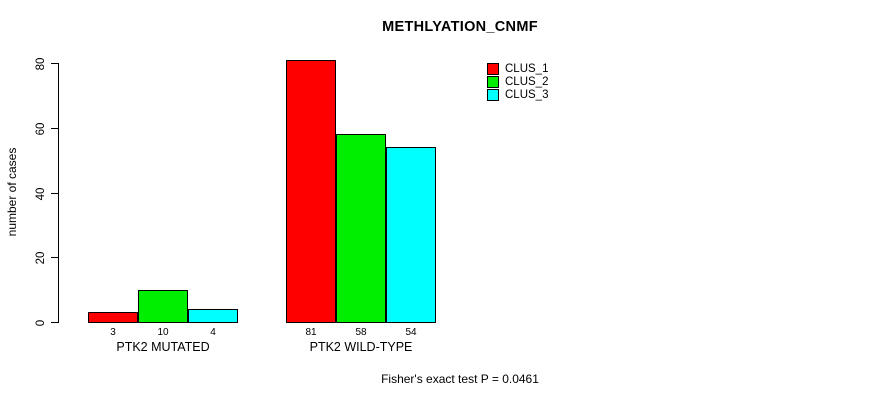  What do you see at coordinates (41, 128) in the screenshot?
I see `y-tick-label-60: 60` at bounding box center [41, 128].